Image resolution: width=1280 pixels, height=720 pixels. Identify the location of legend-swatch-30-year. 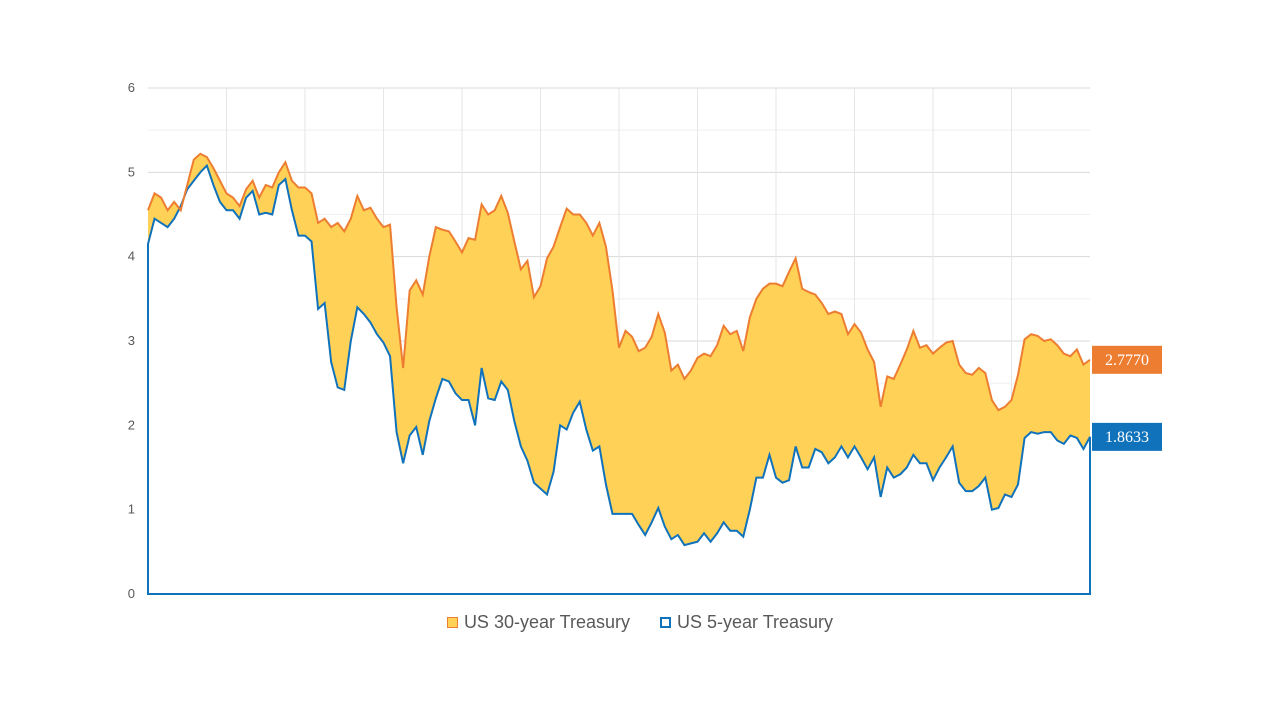
(452, 622).